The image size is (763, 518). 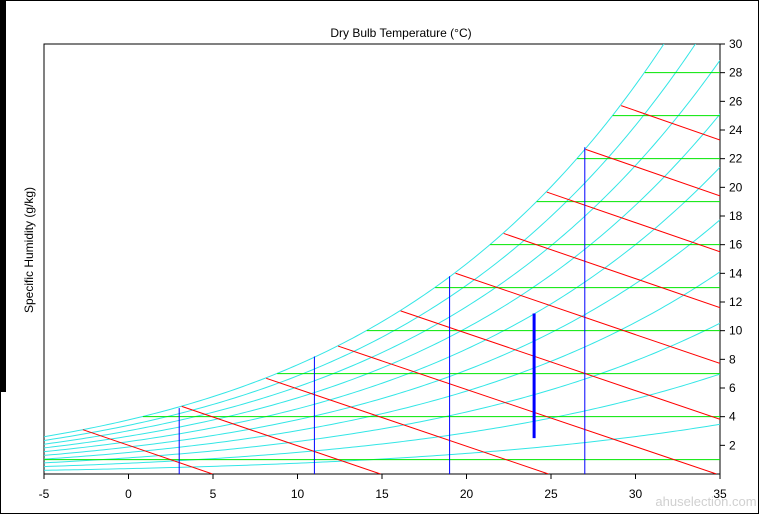 I want to click on y-tick-label: 14, so click(x=736, y=273).